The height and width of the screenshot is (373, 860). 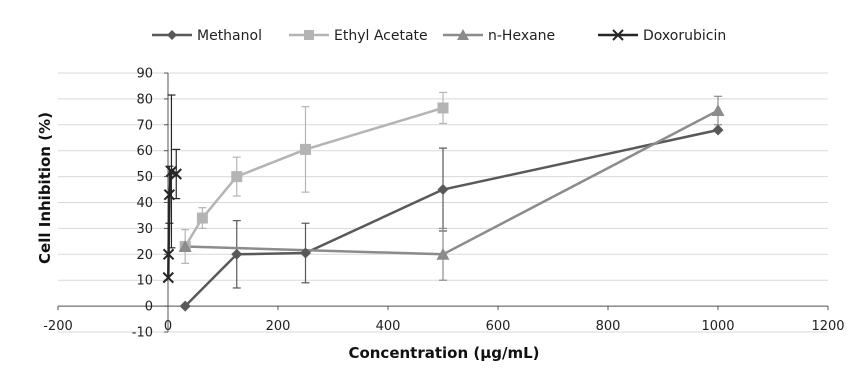 I want to click on x-tick-label: 200, so click(x=278, y=326).